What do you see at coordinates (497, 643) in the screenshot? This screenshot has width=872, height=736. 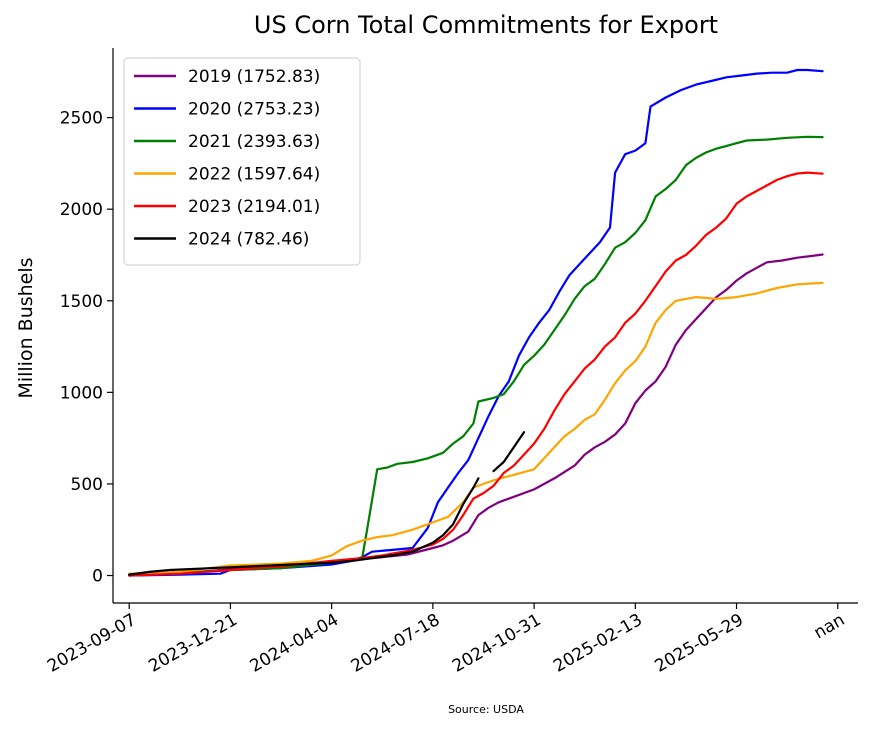 I see `x-tick-label: 2024-10-31` at bounding box center [497, 643].